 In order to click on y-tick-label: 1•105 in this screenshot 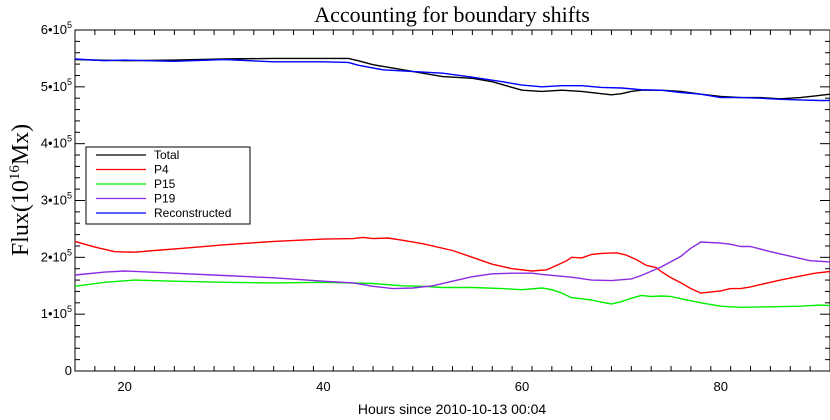, I will do `click(56, 312)`.